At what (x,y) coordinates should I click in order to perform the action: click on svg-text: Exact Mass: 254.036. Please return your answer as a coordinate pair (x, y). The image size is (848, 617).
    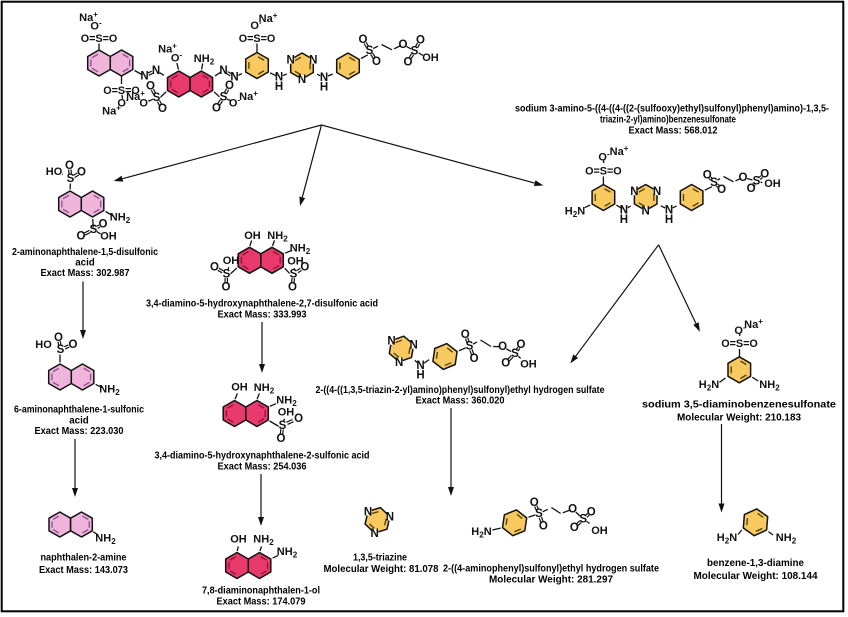
    Looking at the image, I should click on (263, 467).